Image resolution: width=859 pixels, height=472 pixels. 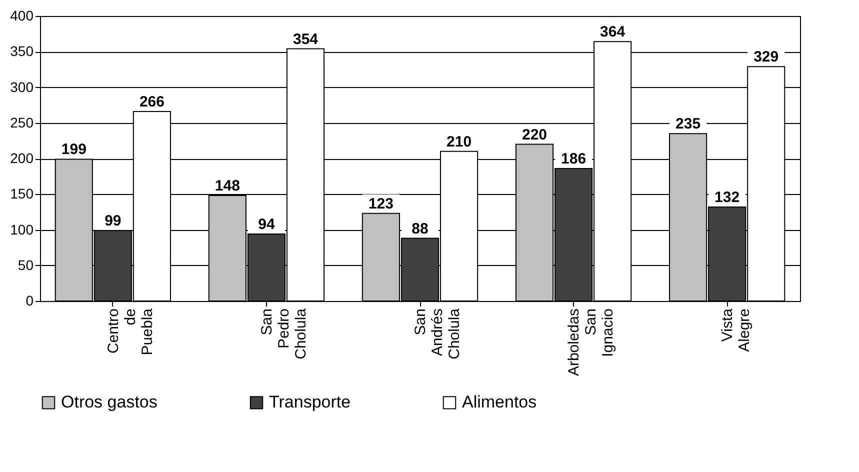 I want to click on x-tick-label: Centro de Puebla, so click(x=130, y=332).